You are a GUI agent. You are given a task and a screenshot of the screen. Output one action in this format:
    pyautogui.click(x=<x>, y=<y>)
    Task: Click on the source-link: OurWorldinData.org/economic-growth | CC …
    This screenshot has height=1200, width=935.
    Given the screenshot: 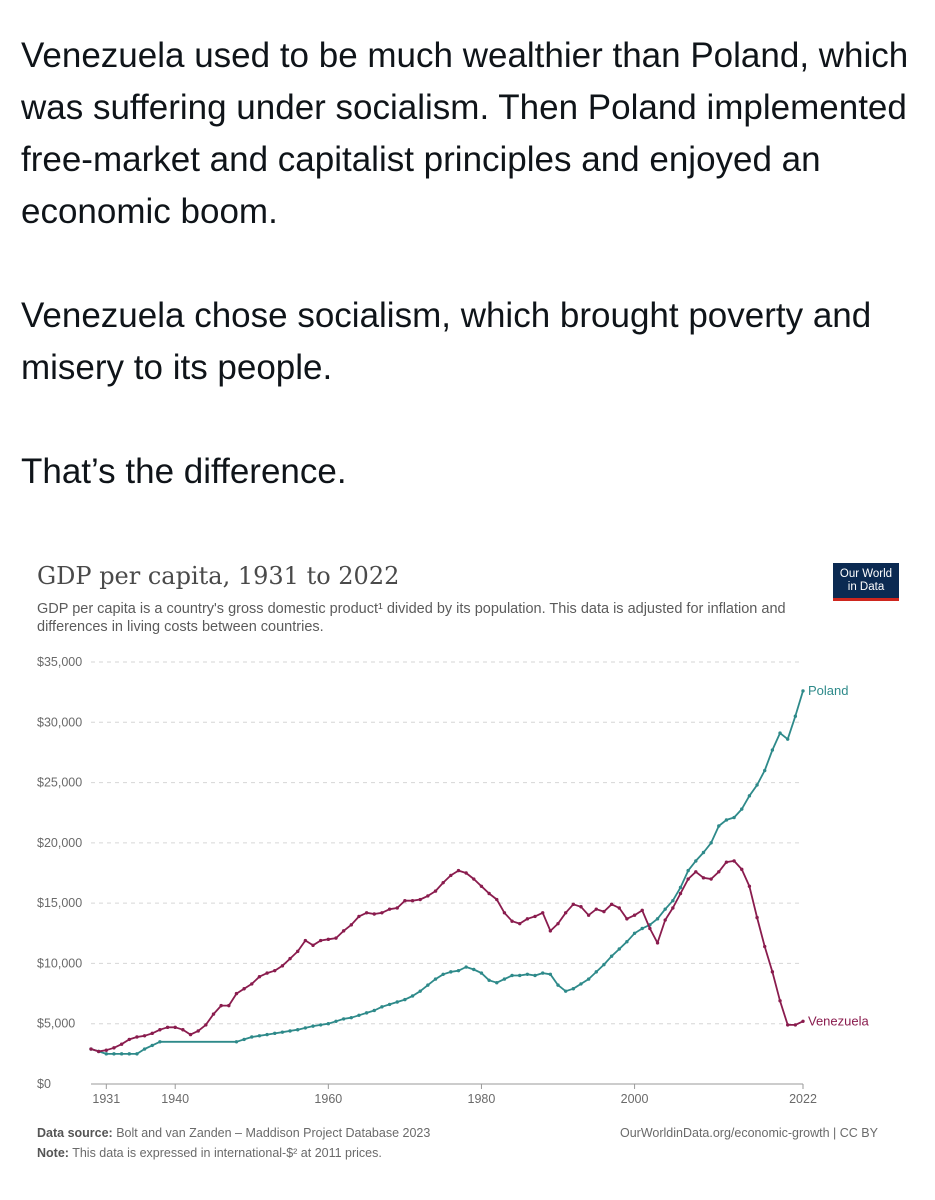 What is the action you would take?
    pyautogui.click(x=749, y=1133)
    